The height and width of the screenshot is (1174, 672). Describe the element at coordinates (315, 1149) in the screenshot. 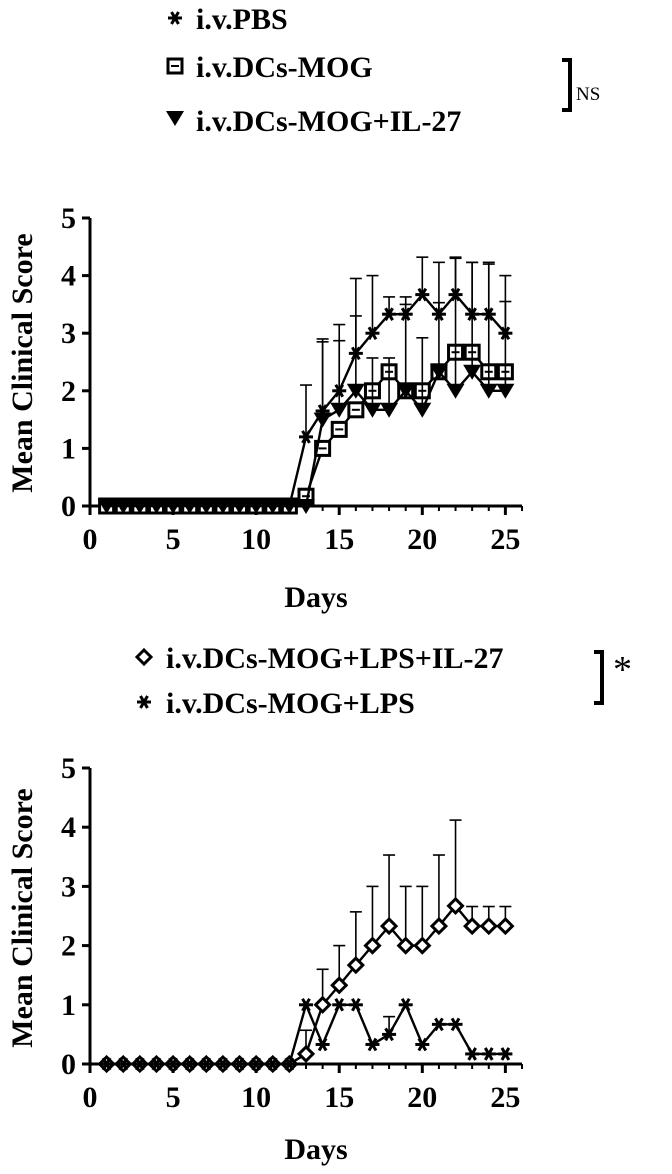

I see `bottom-x-axis-title: Days` at that location.